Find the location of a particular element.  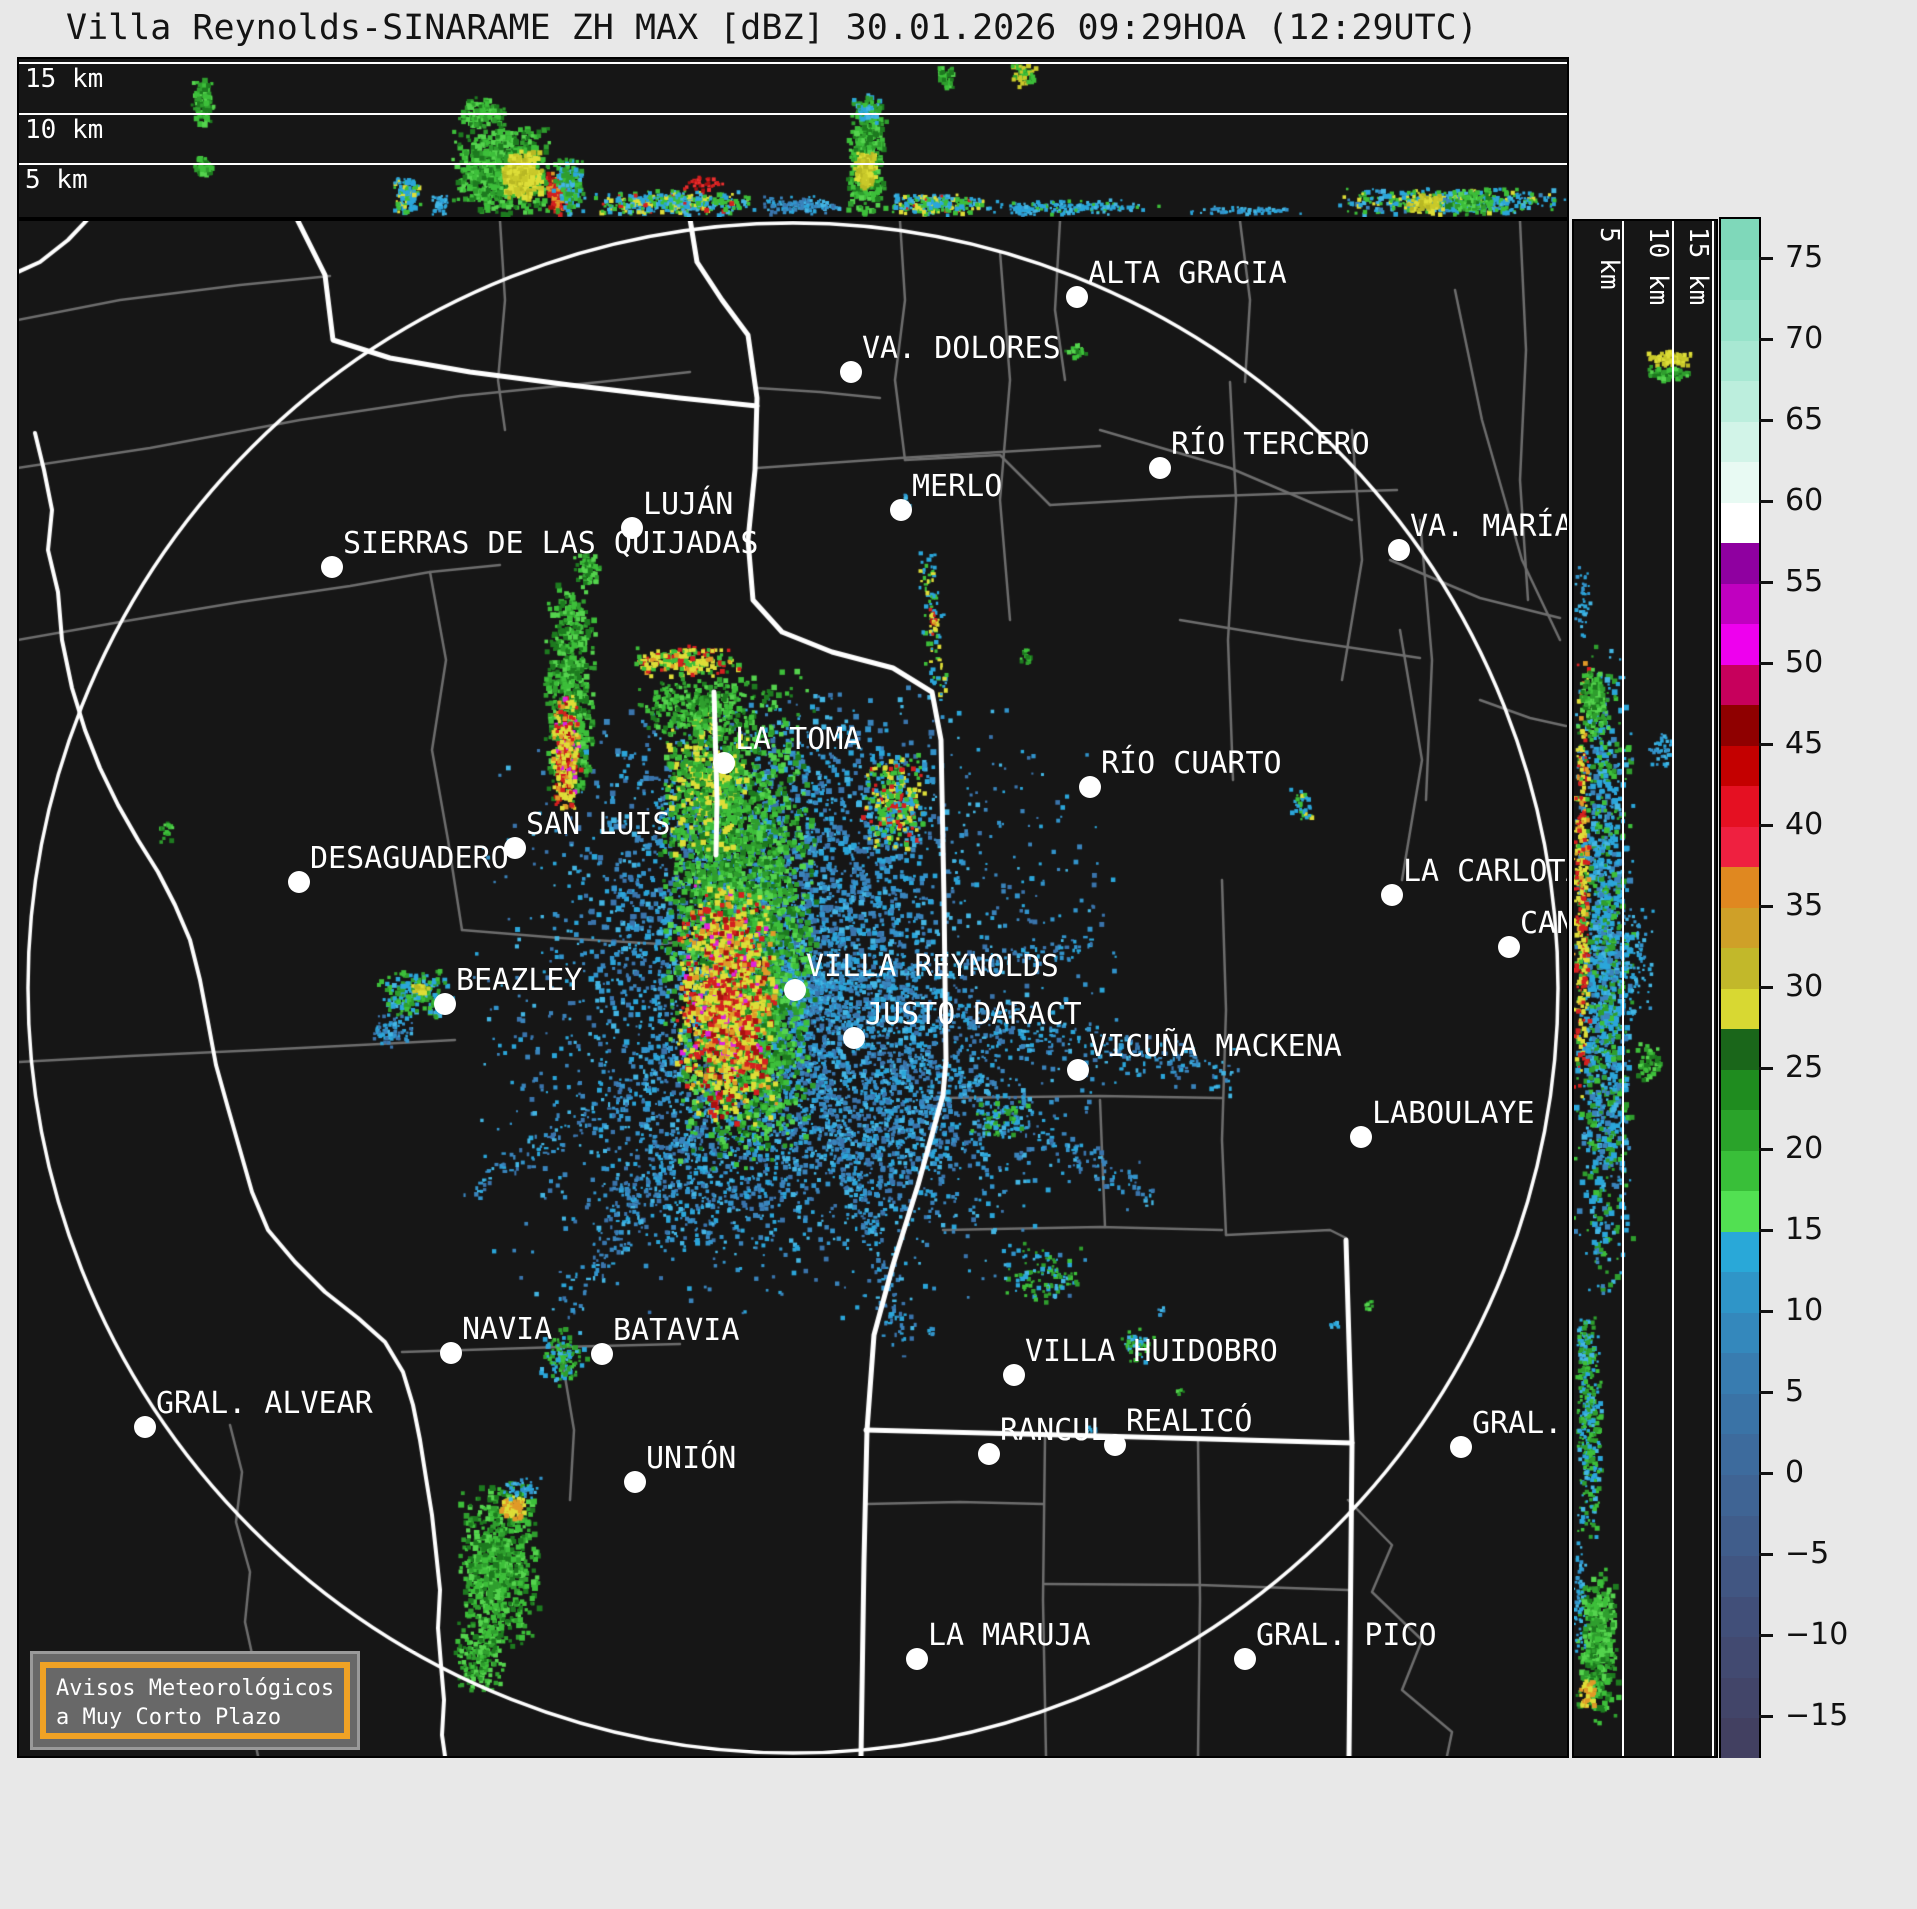

colorbar-tick-label: 55 is located at coordinates (1804, 581).